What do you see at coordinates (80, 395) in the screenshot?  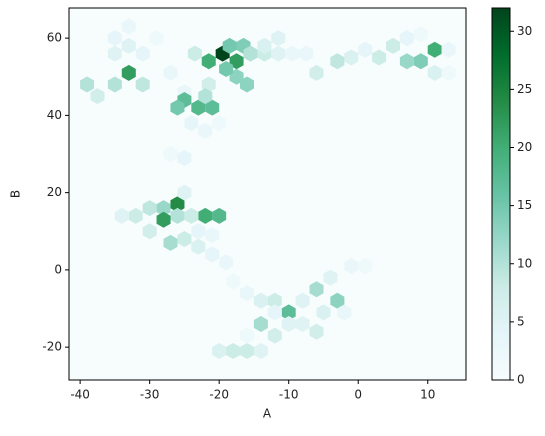 I see `x-tick-label: -40` at bounding box center [80, 395].